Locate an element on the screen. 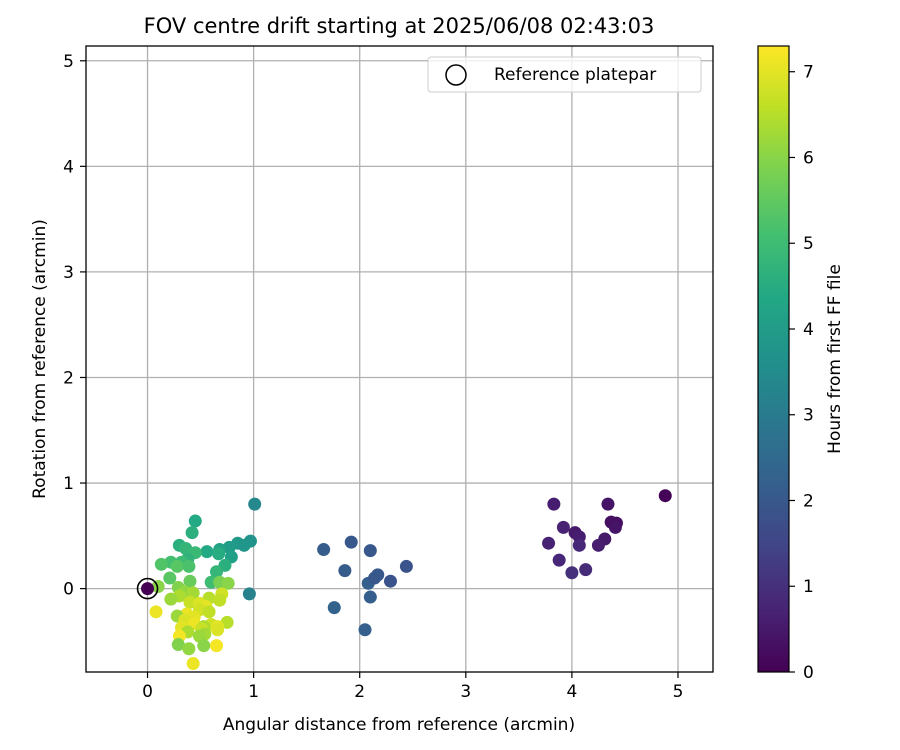 This screenshot has height=750, width=900. colorbar-gradient is located at coordinates (773, 359).